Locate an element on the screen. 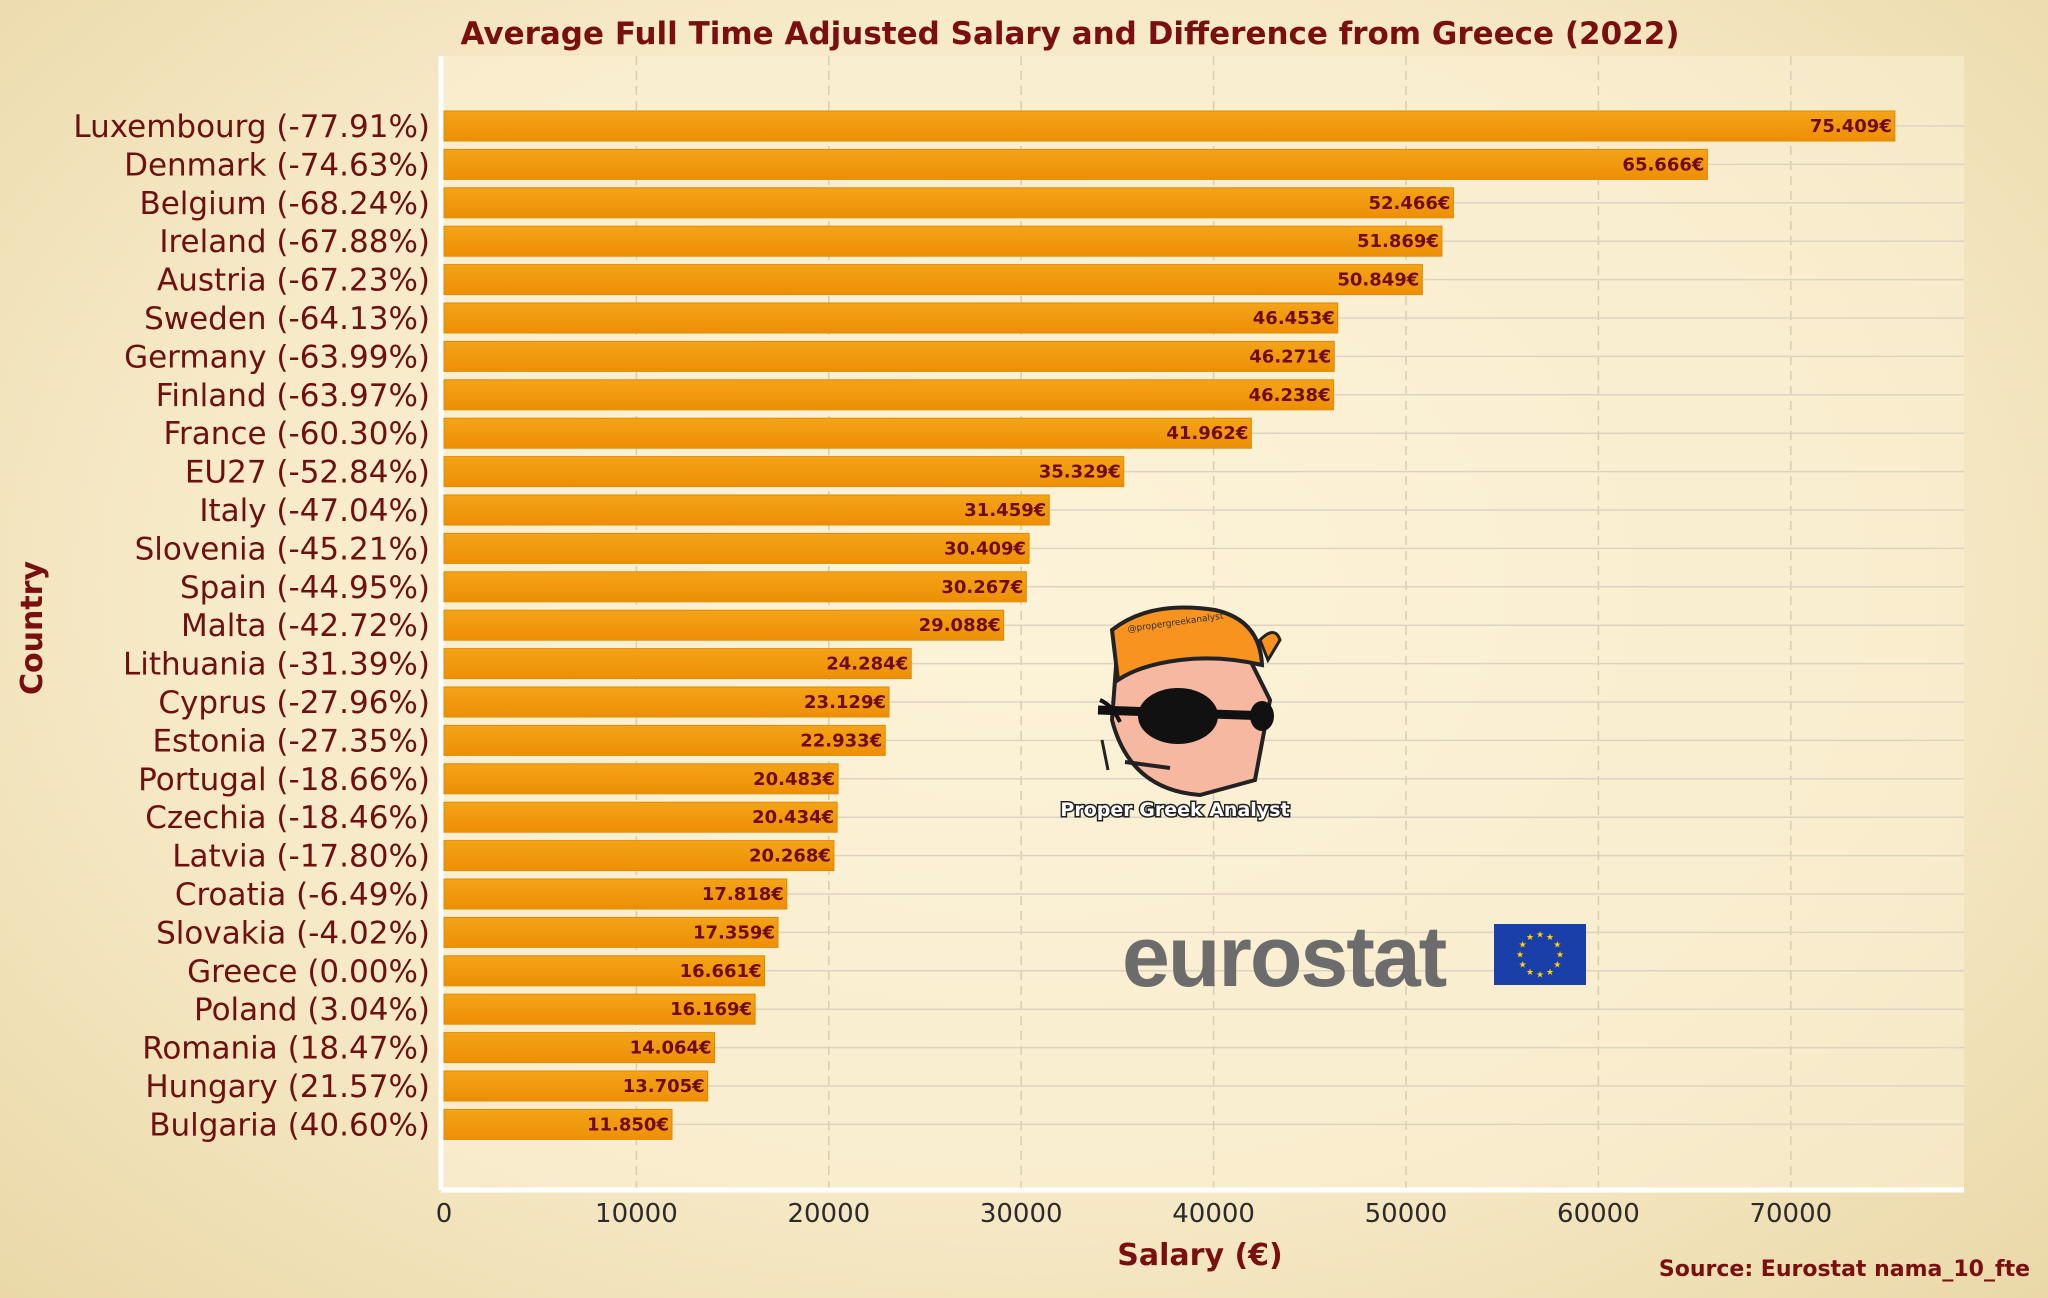  category-label: Greece (0.00%) is located at coordinates (308, 972).